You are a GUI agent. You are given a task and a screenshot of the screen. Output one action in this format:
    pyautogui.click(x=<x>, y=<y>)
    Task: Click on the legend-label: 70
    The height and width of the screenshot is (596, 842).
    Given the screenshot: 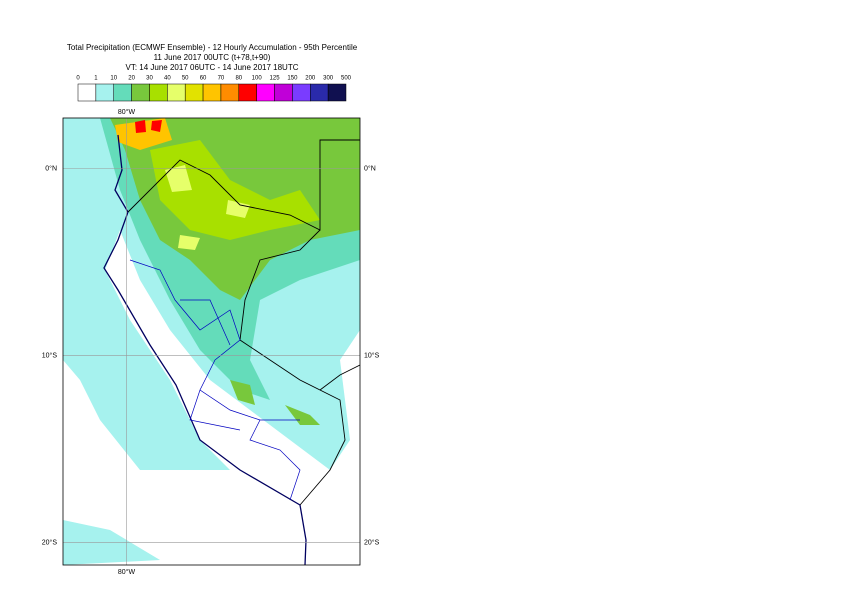 What is the action you would take?
    pyautogui.click(x=221, y=79)
    